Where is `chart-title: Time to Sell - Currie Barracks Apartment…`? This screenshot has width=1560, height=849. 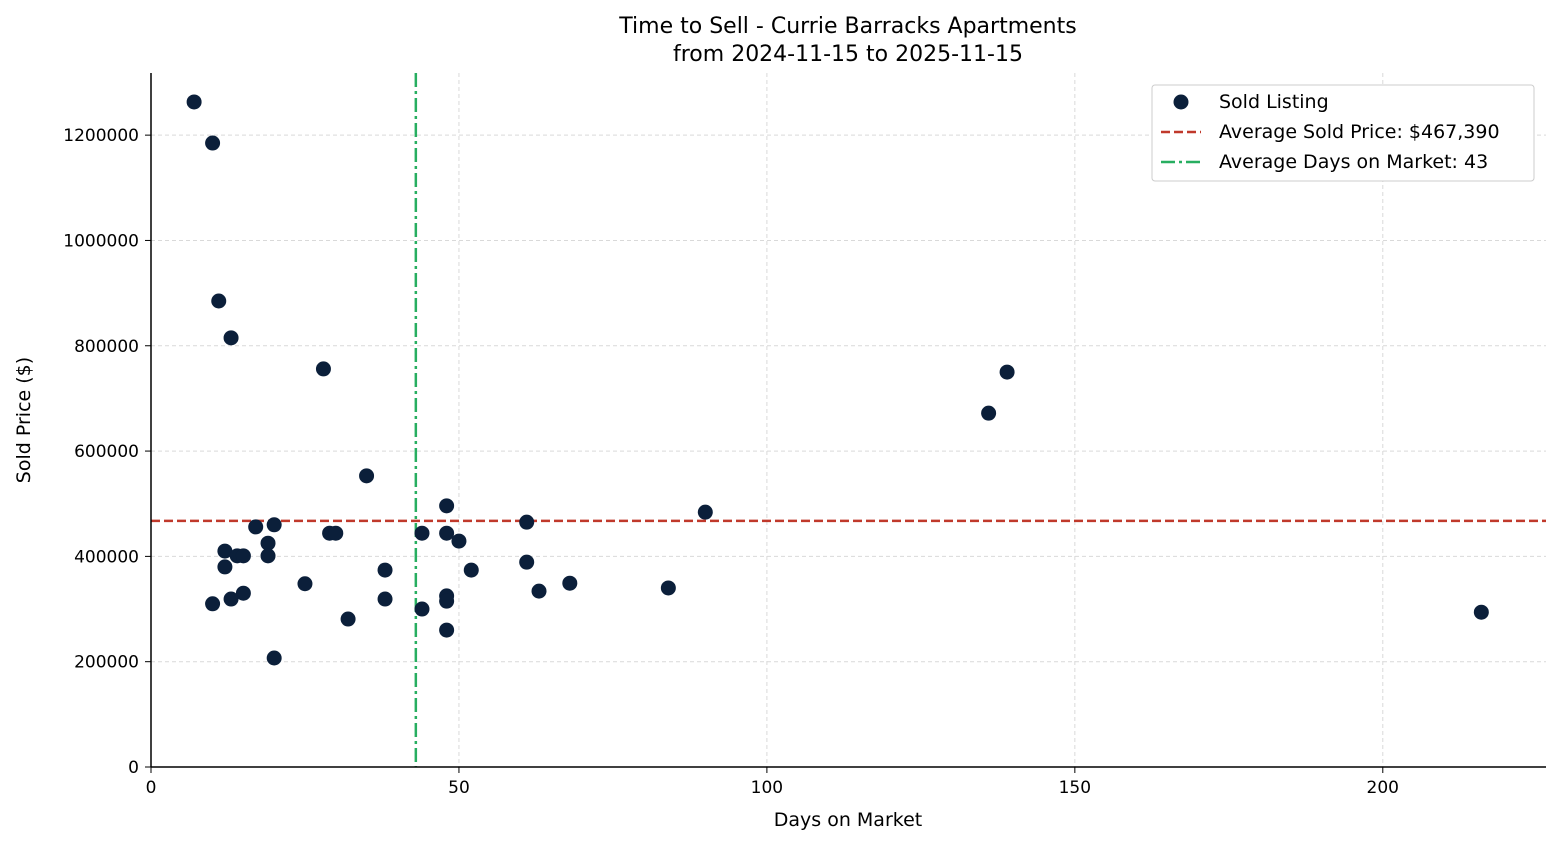
chart-title: Time to Sell - Currie Barracks Apartment… is located at coordinates (847, 26).